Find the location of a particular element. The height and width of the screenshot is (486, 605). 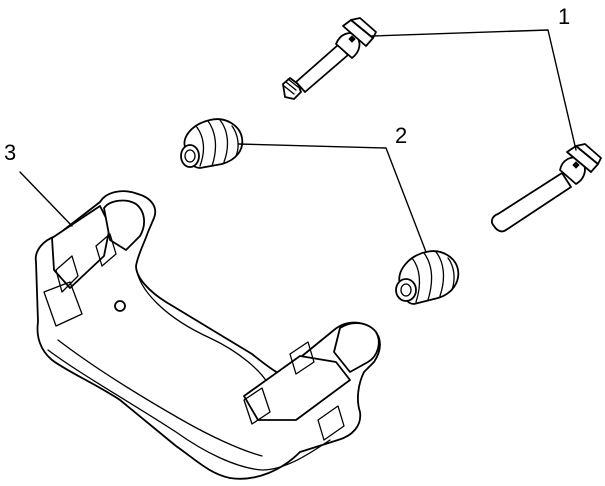

guide-pin-upper is located at coordinates (329, 58).